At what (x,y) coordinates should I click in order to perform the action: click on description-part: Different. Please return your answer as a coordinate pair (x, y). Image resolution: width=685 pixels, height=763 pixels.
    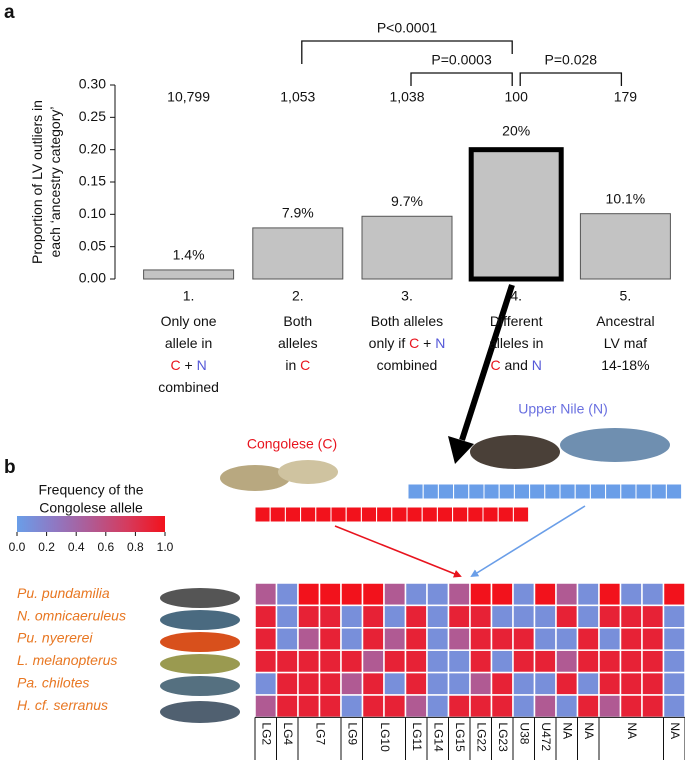
    Looking at the image, I should click on (516, 321).